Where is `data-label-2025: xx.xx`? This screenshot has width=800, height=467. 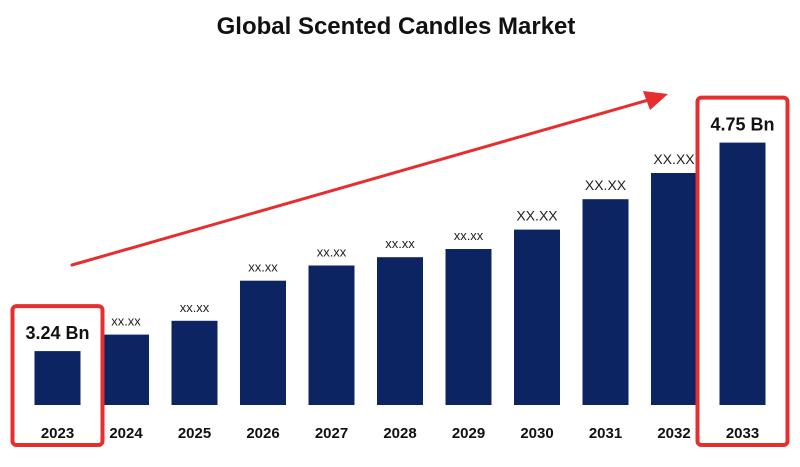
data-label-2025: xx.xx is located at coordinates (195, 307).